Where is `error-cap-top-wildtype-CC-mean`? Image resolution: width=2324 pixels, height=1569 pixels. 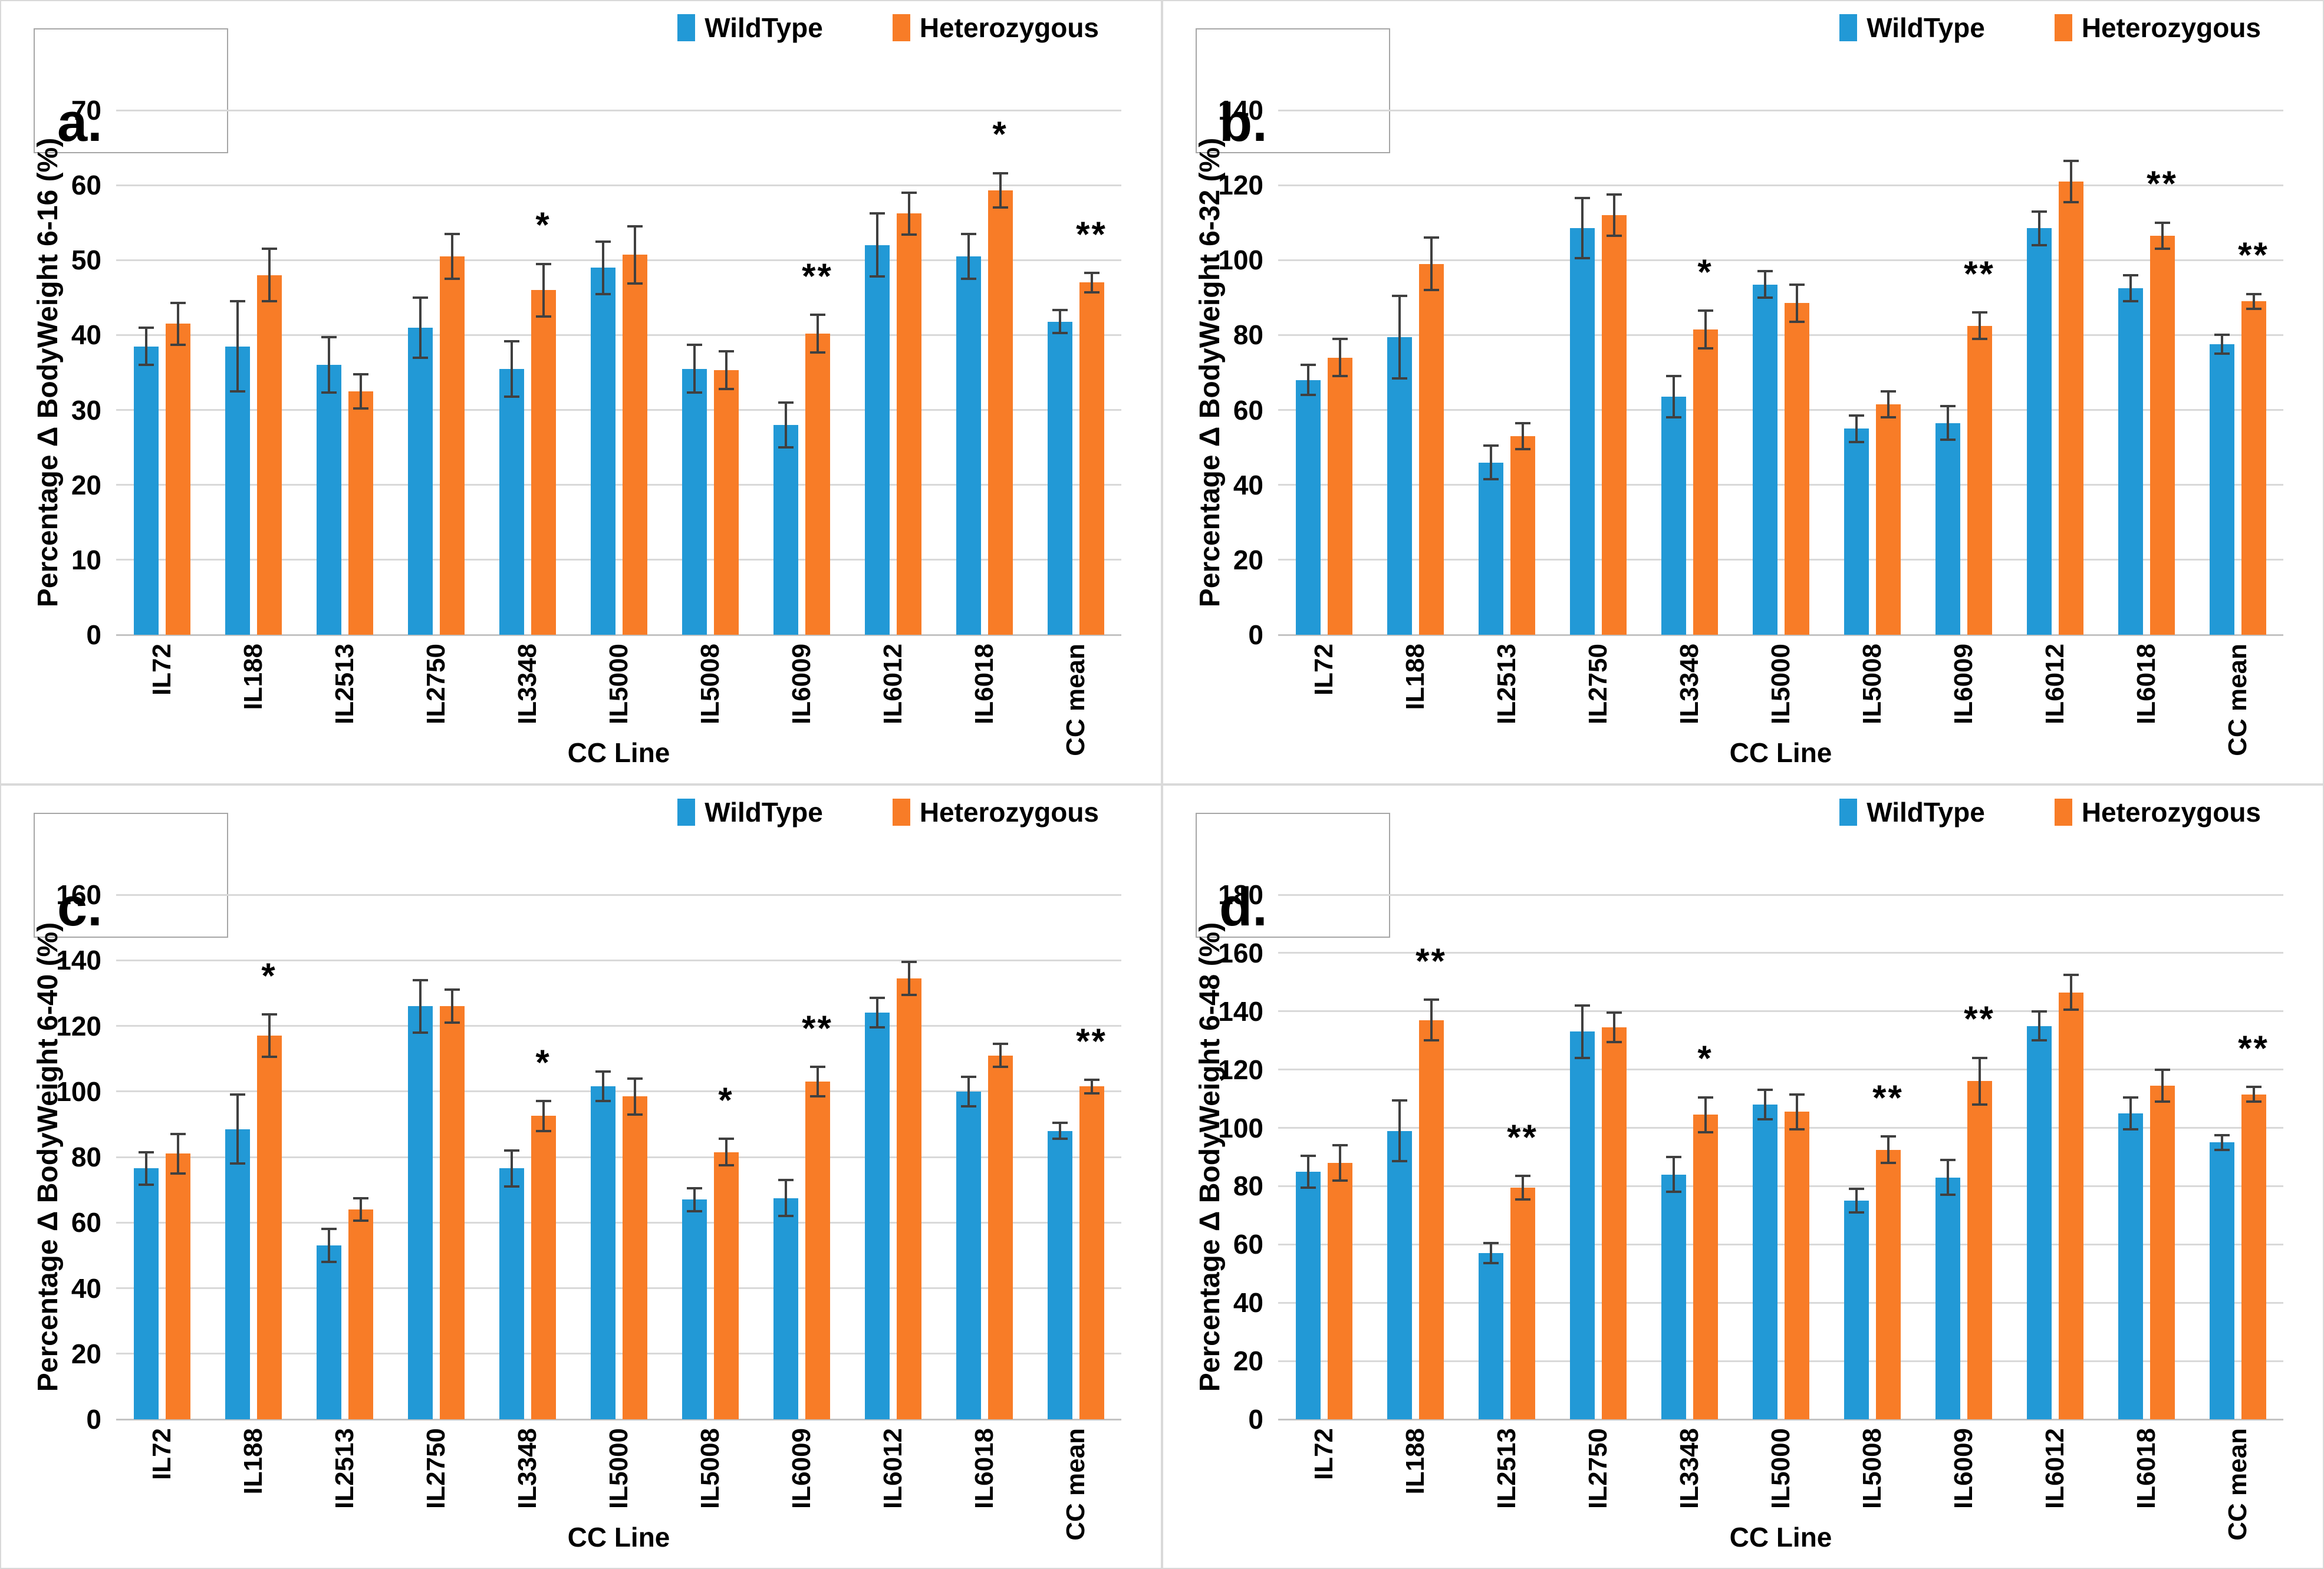
error-cap-top-wildtype-CC-mean is located at coordinates (1060, 310).